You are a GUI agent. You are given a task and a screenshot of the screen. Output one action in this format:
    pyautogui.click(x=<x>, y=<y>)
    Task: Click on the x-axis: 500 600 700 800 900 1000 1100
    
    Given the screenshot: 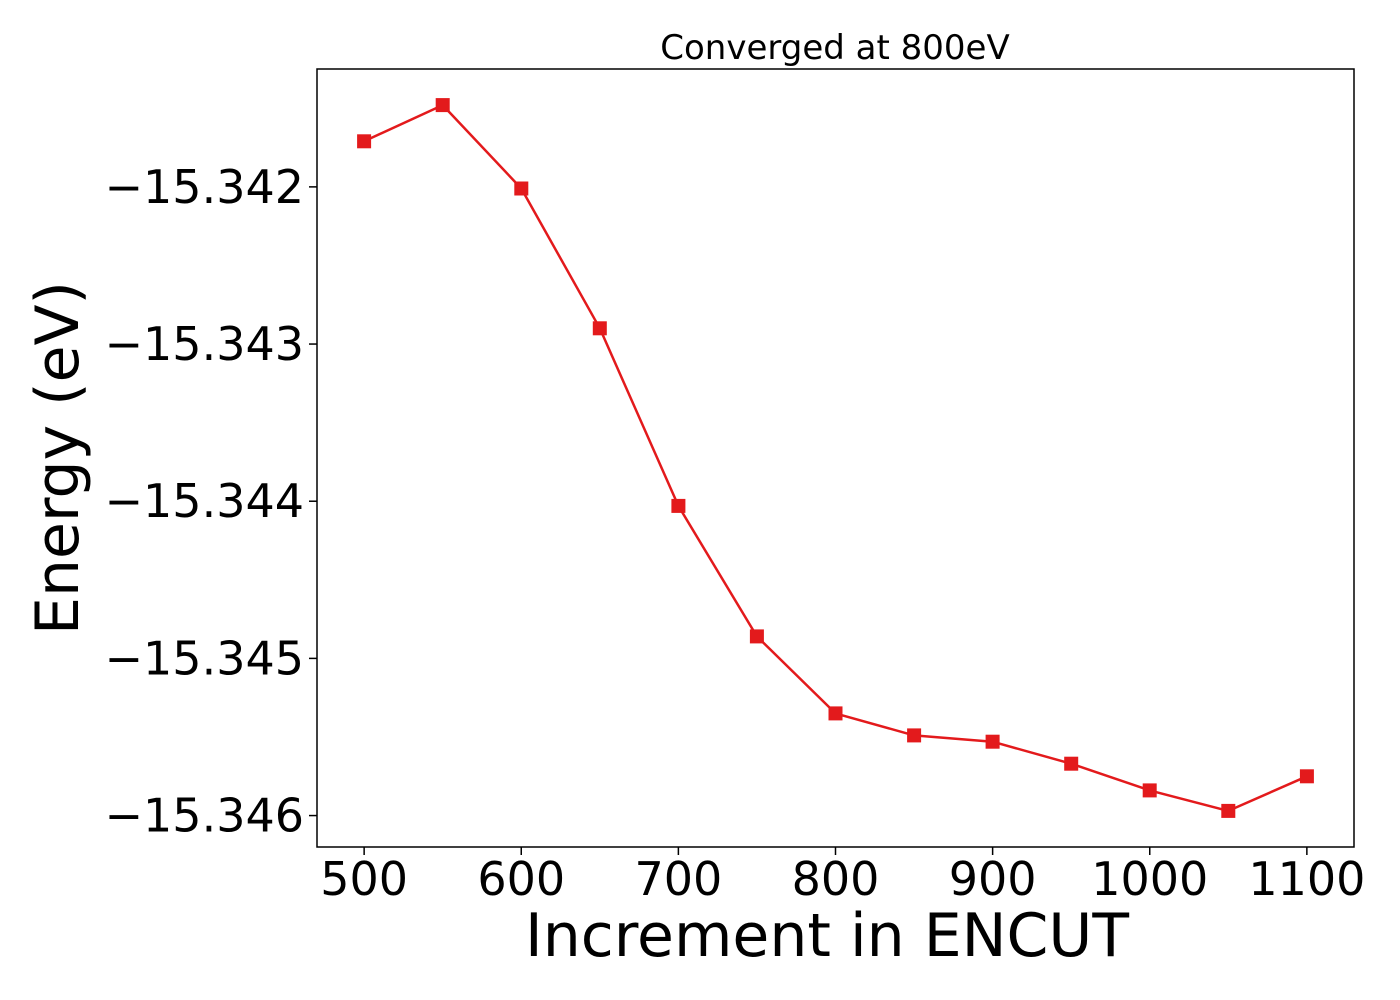 What is the action you would take?
    pyautogui.click(x=842, y=876)
    